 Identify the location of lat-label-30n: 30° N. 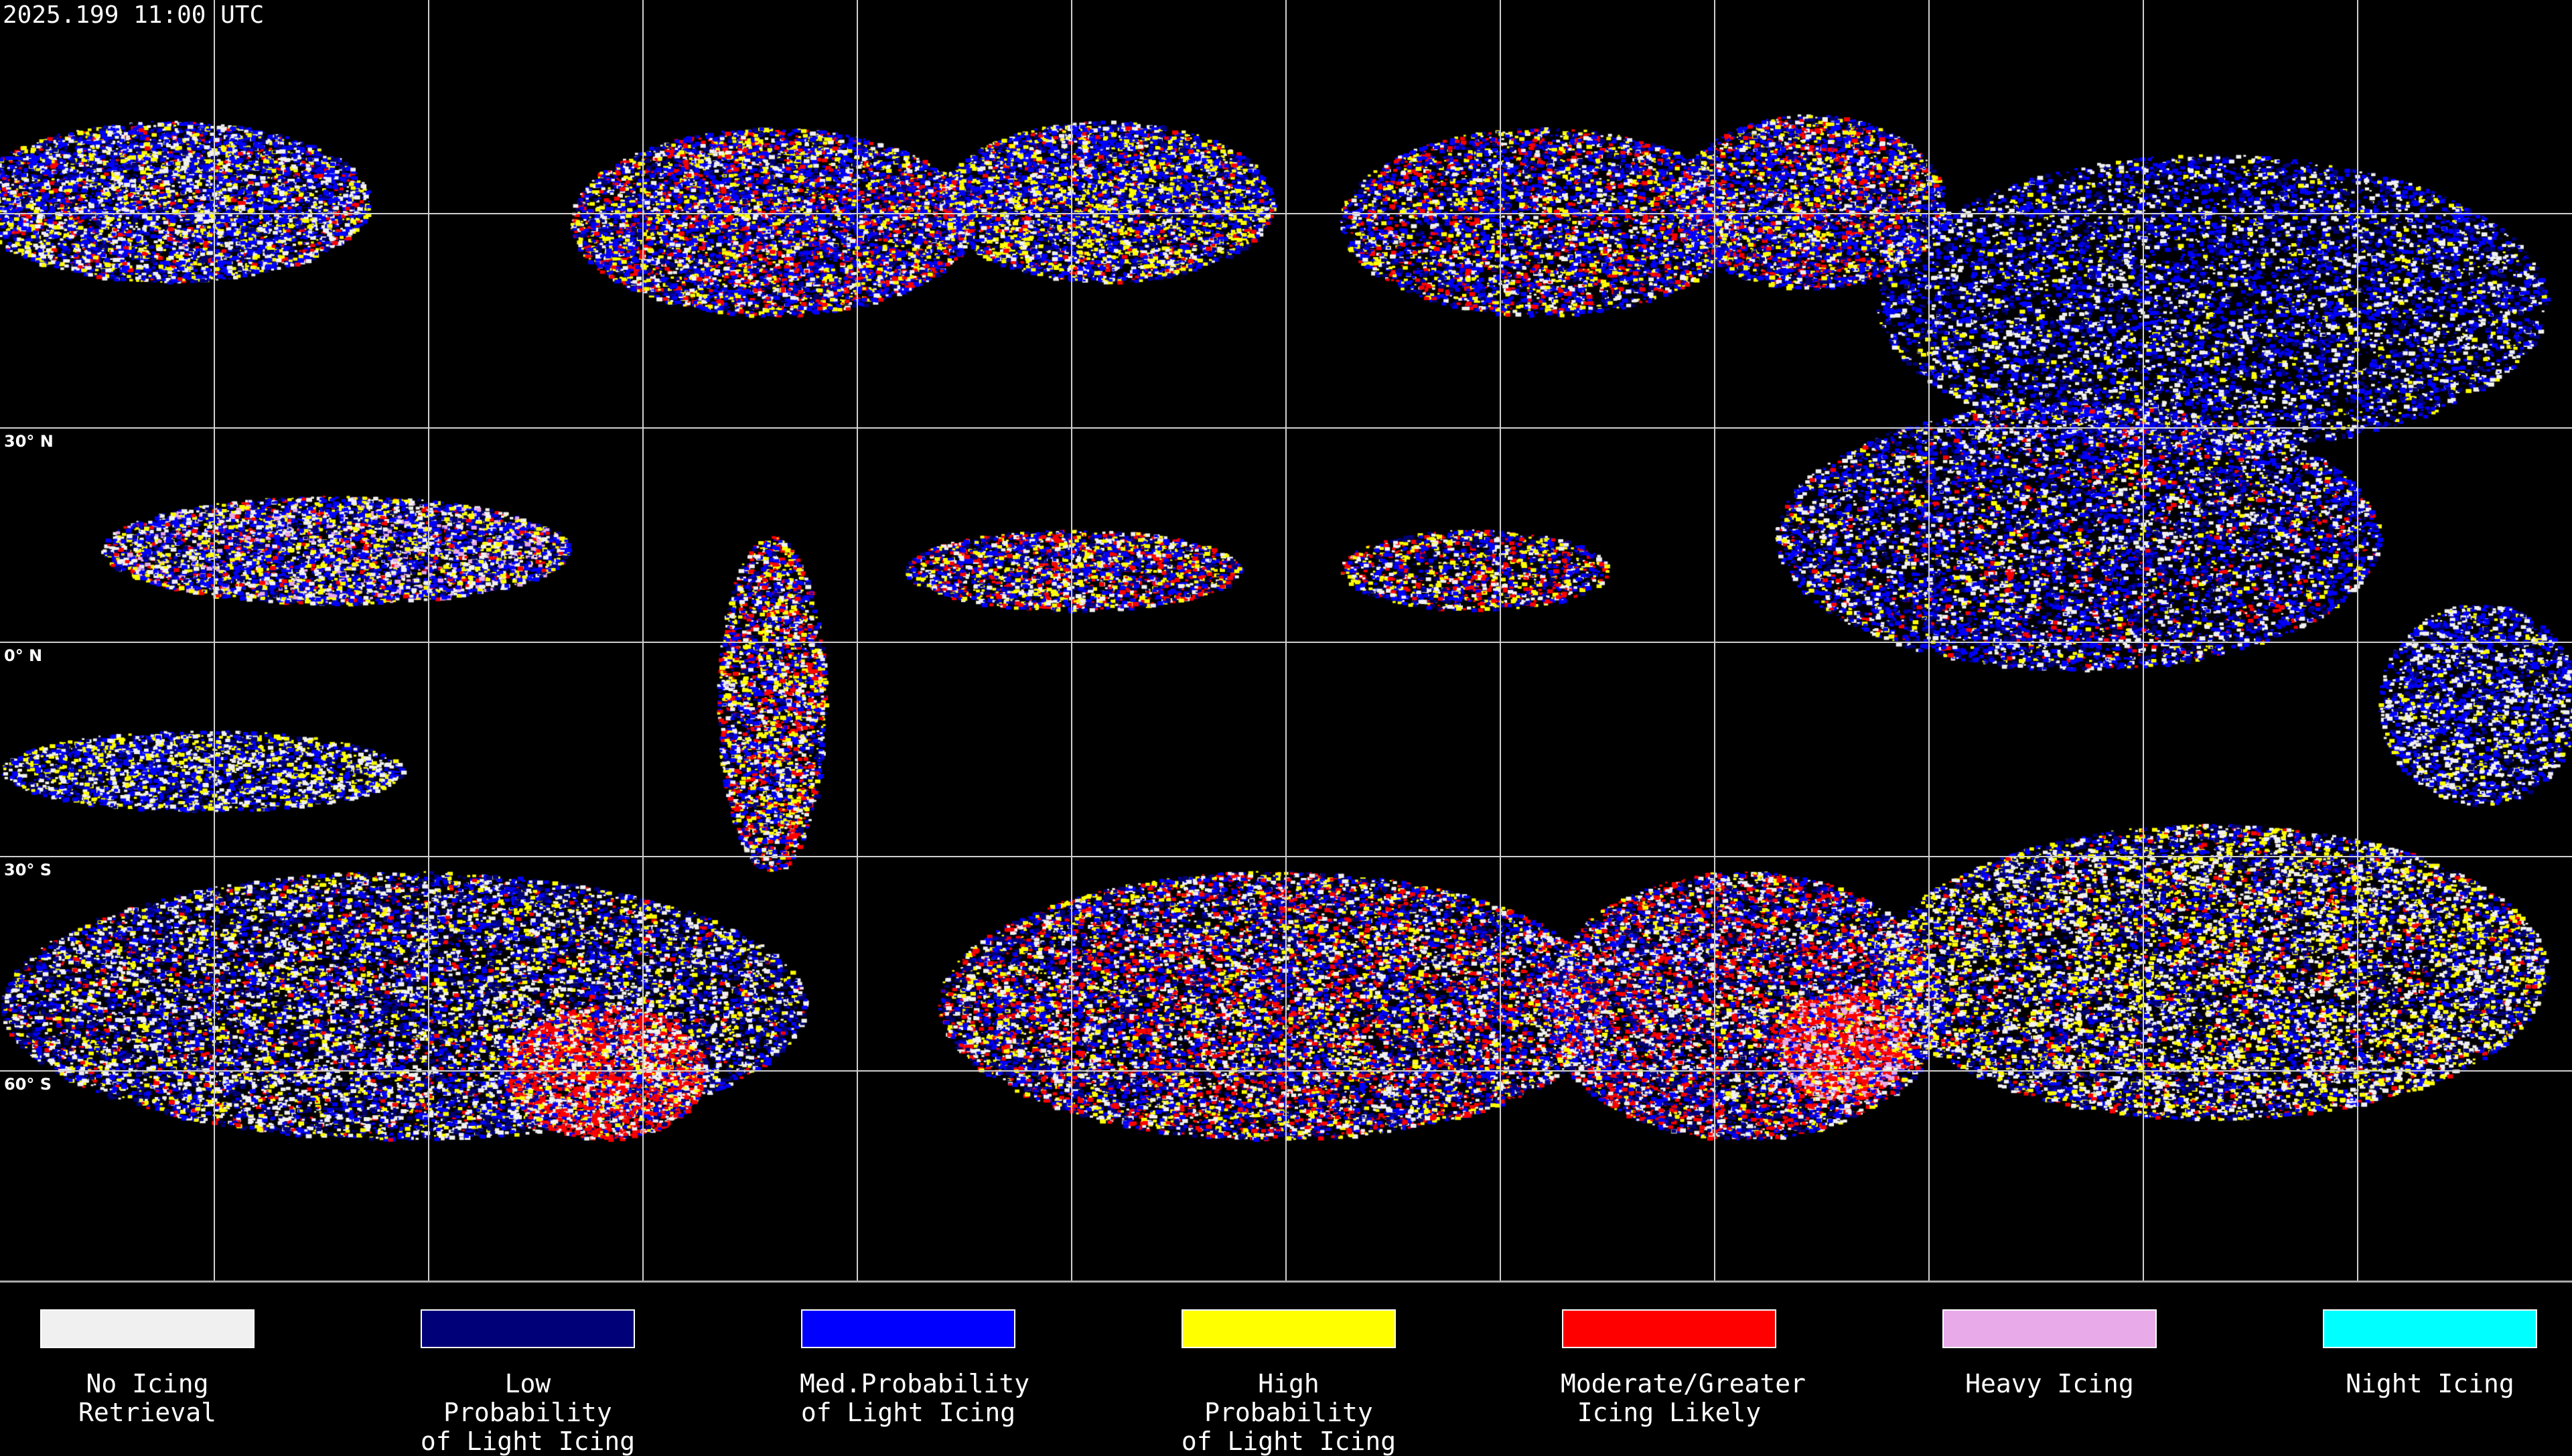
(29, 441).